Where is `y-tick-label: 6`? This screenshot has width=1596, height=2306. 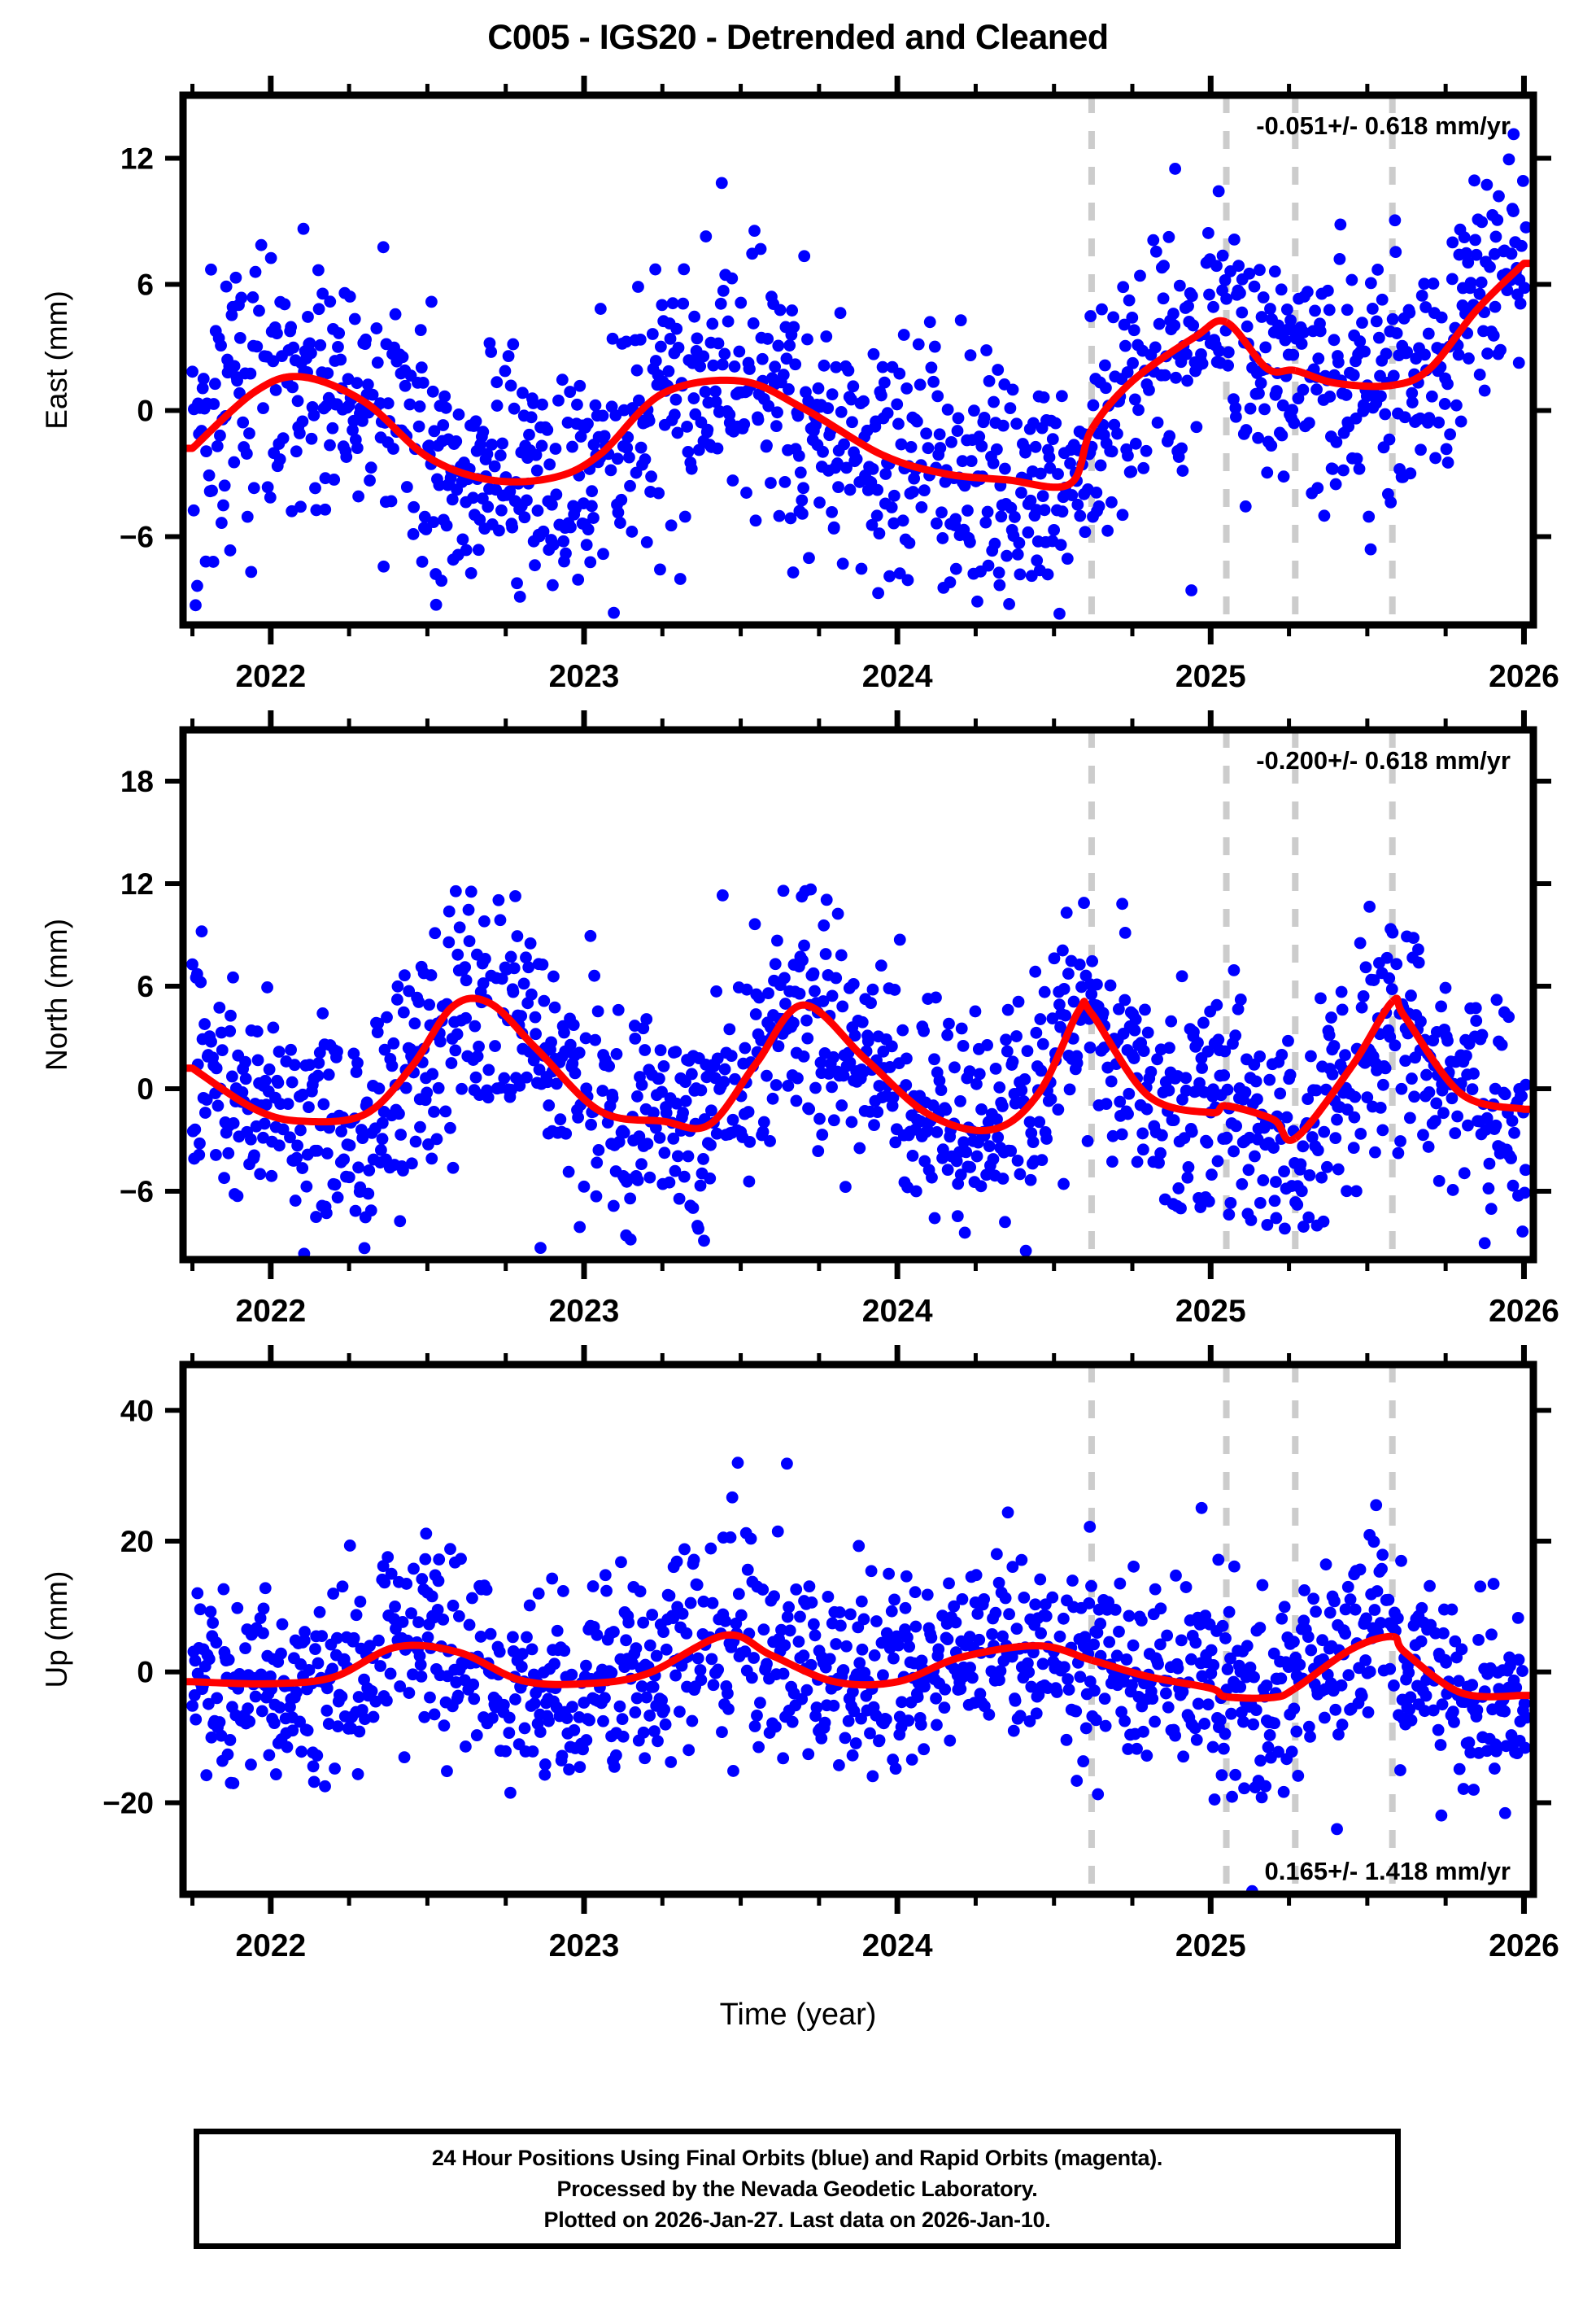
y-tick-label: 6 is located at coordinates (145, 285).